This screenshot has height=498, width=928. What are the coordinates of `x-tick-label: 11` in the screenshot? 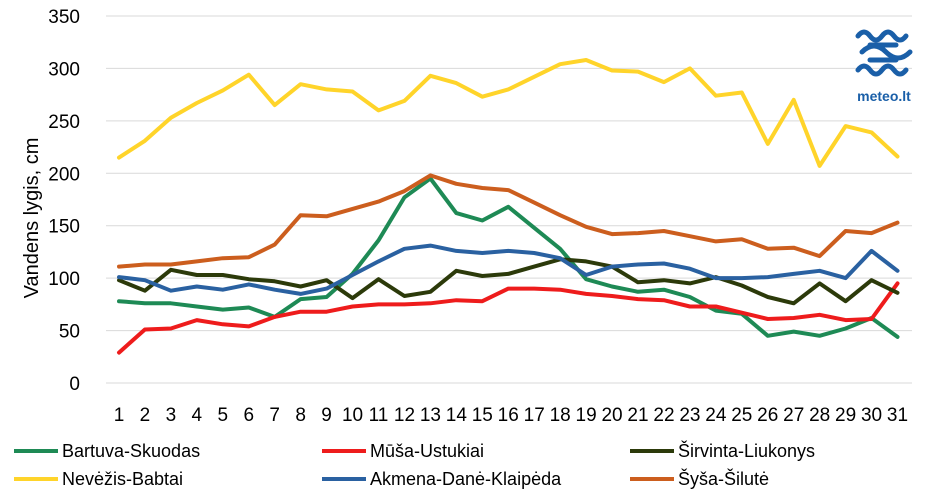 It's located at (379, 415).